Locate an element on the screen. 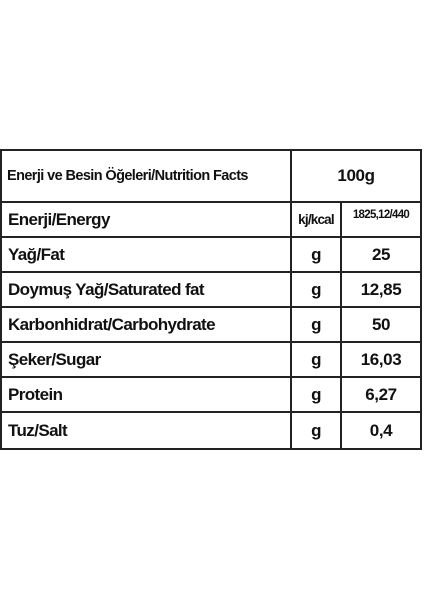  nutrient-value: 0,4 is located at coordinates (381, 430).